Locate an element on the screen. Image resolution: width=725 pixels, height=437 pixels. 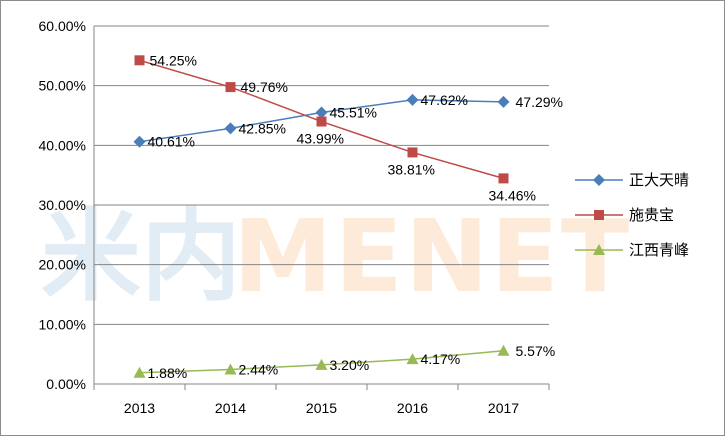
data-label: 34.46% is located at coordinates (512, 195).